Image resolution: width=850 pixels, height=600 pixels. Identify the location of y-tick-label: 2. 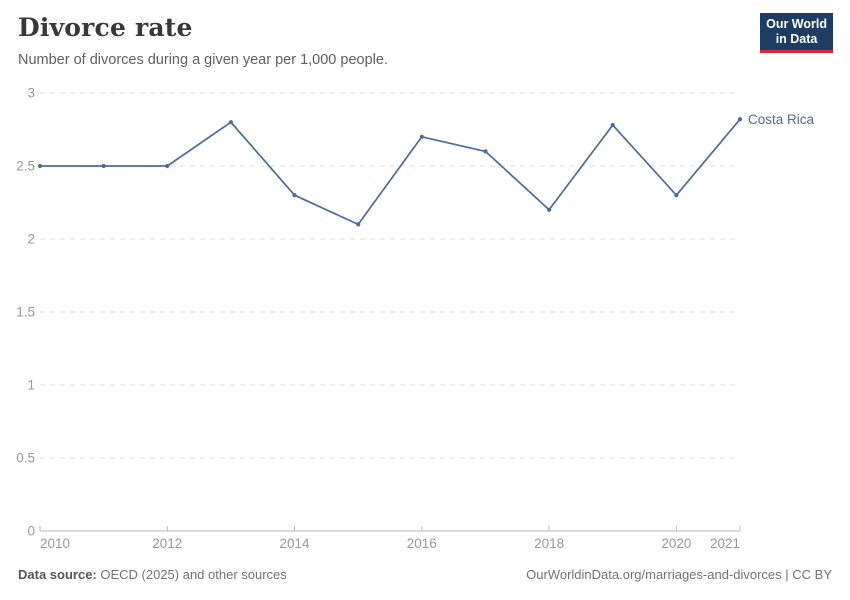
(31, 239).